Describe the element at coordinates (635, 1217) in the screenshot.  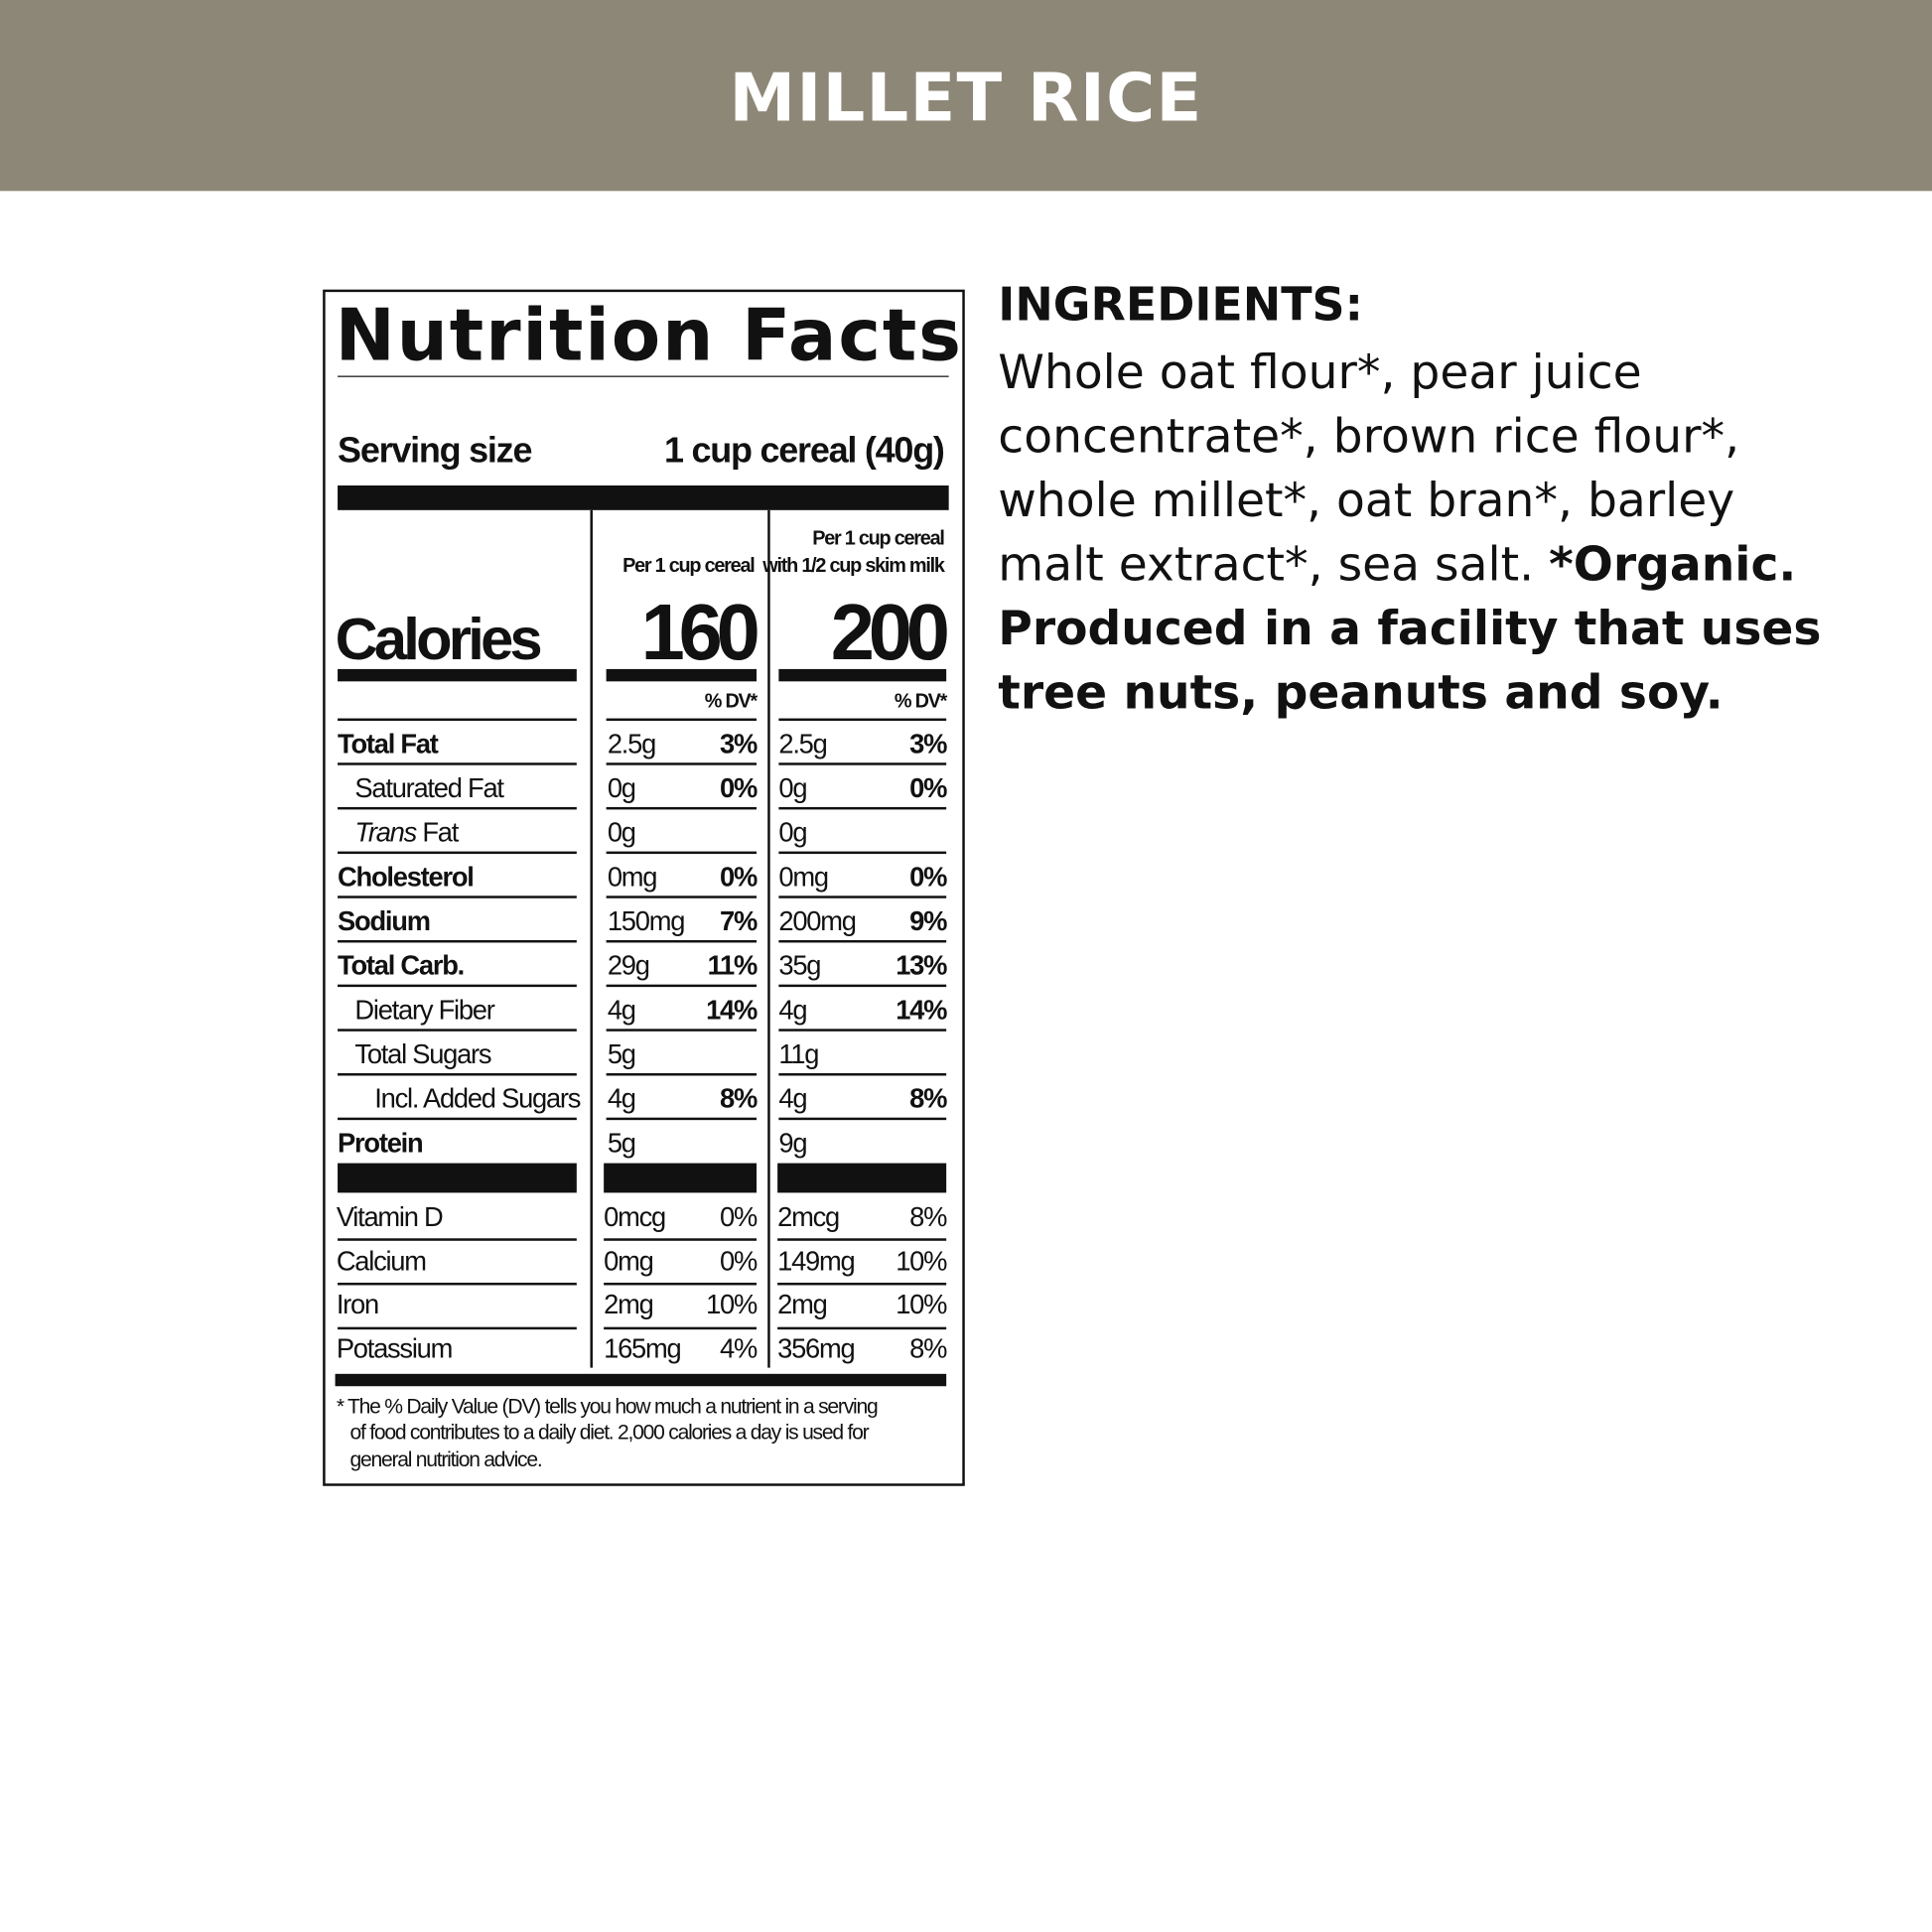
I see `amount-col1: 0mcg` at that location.